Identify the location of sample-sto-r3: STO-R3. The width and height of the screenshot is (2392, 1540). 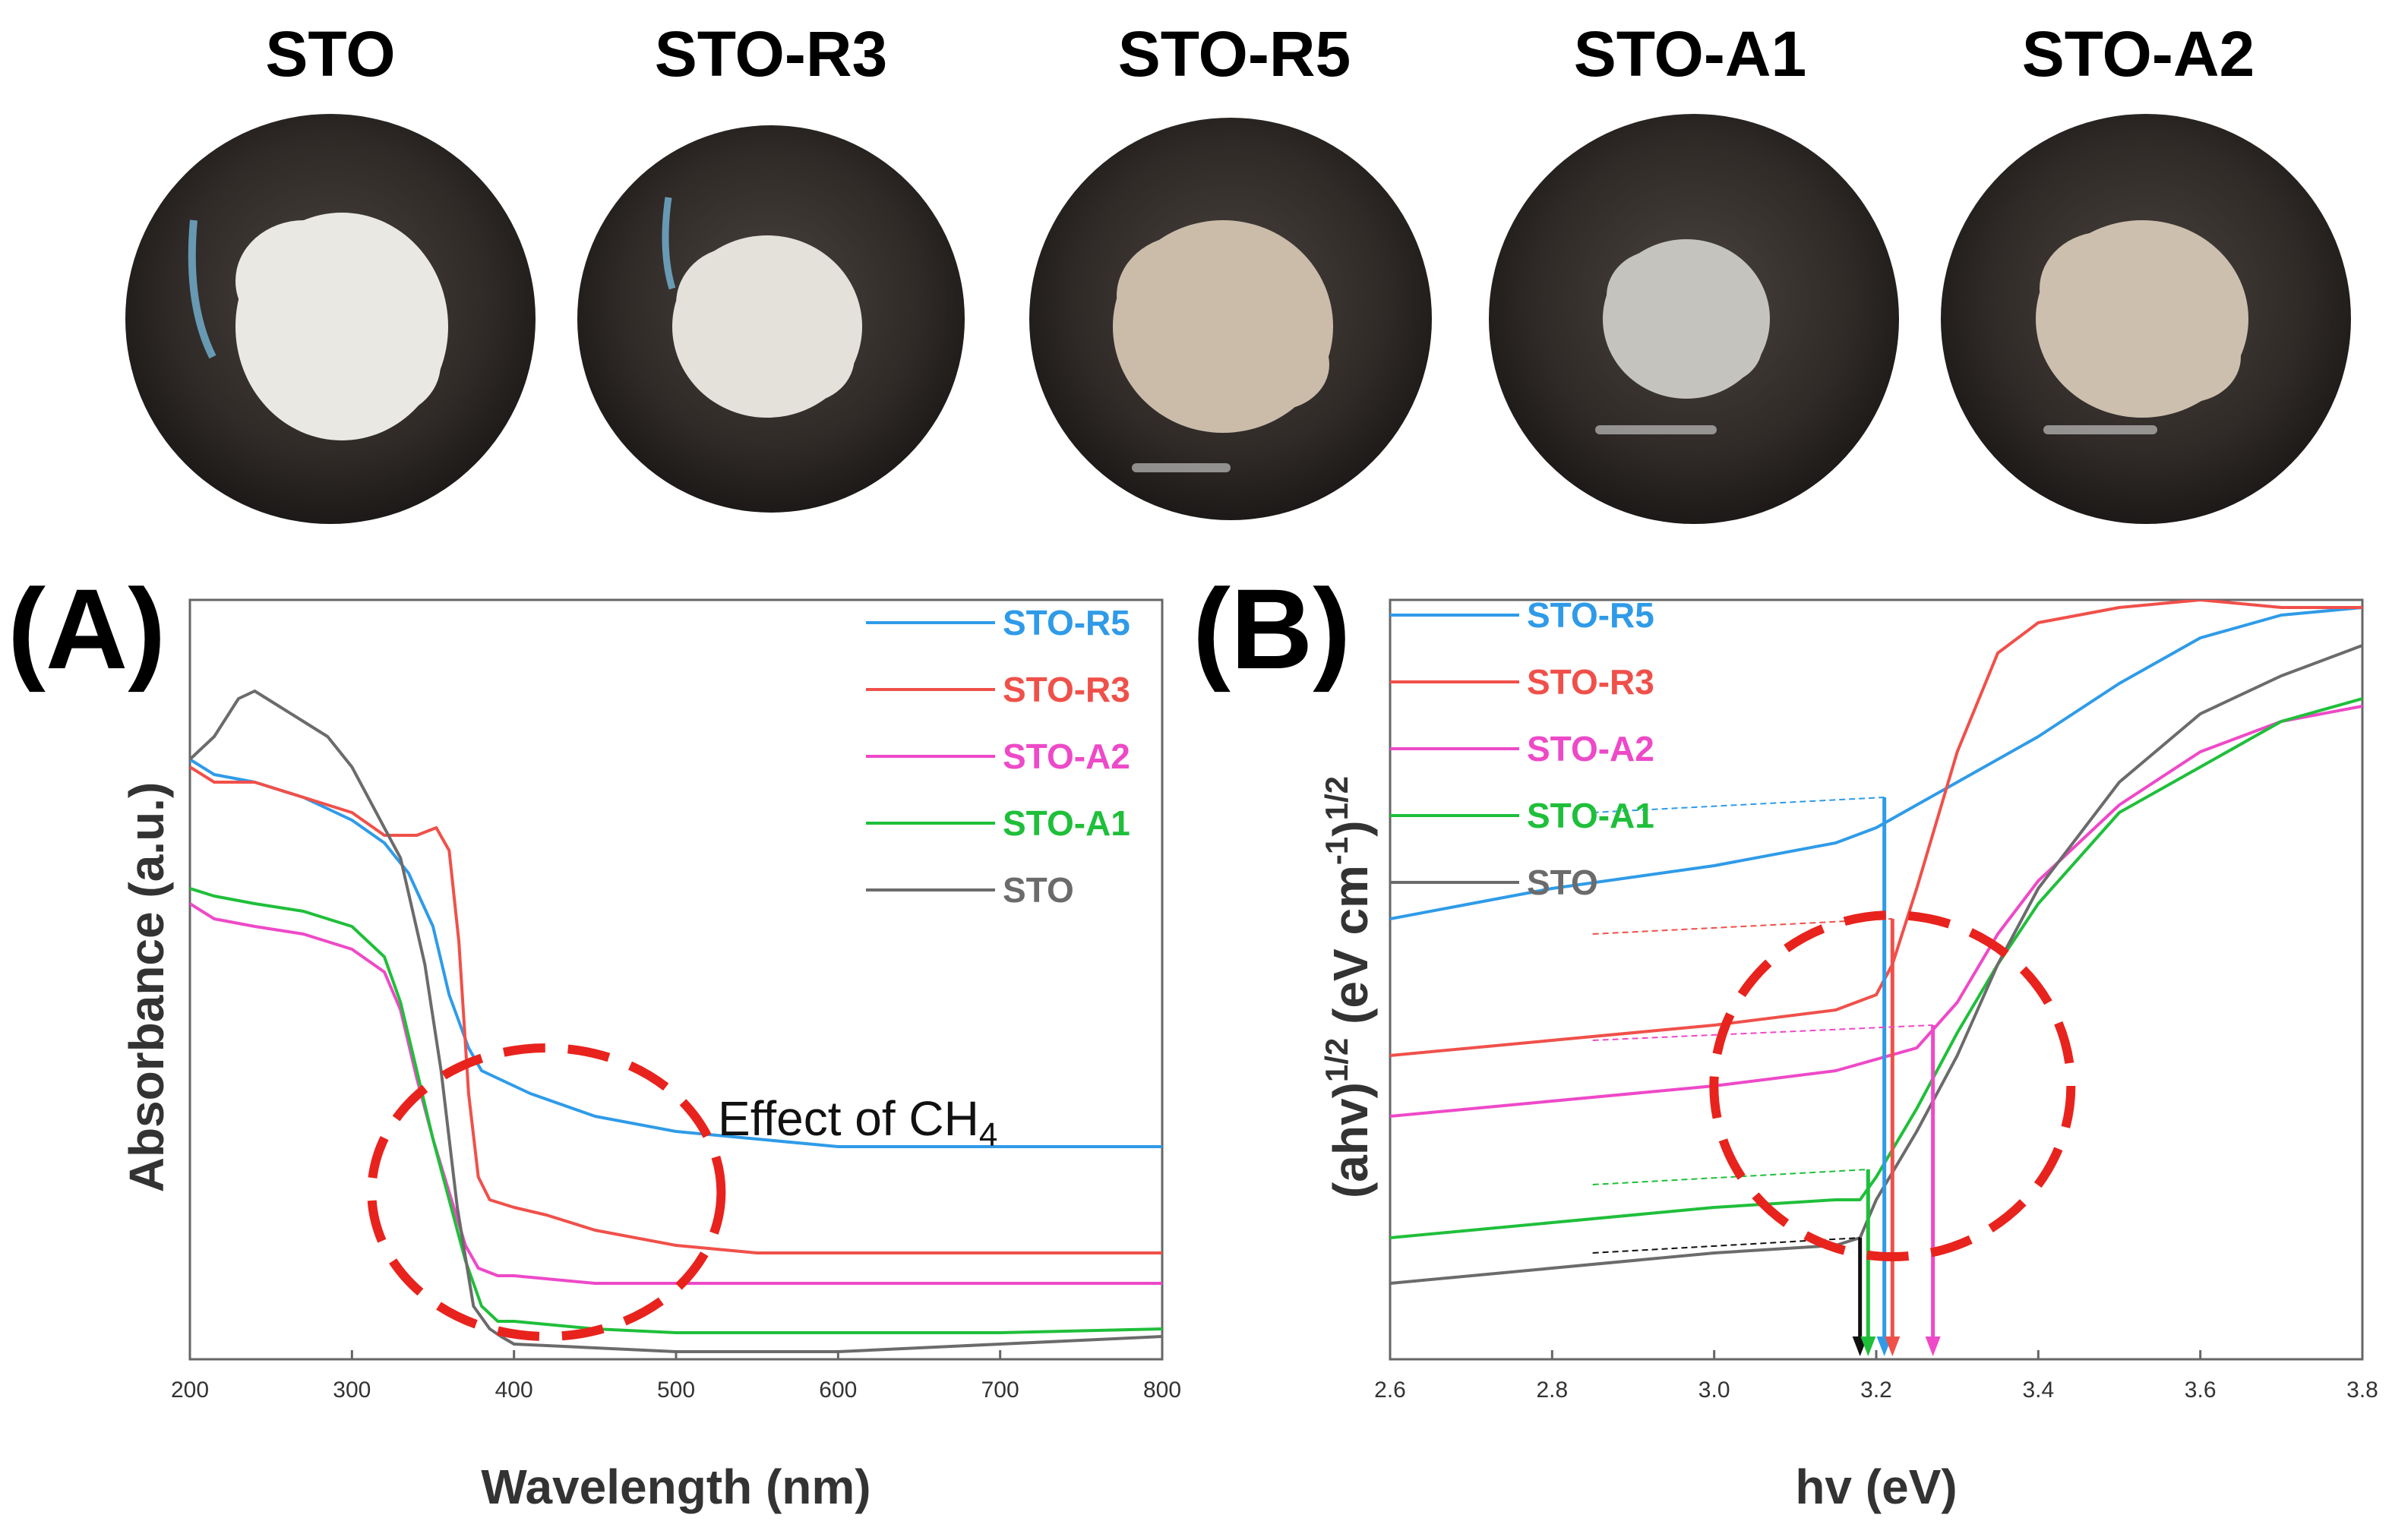
(771, 265).